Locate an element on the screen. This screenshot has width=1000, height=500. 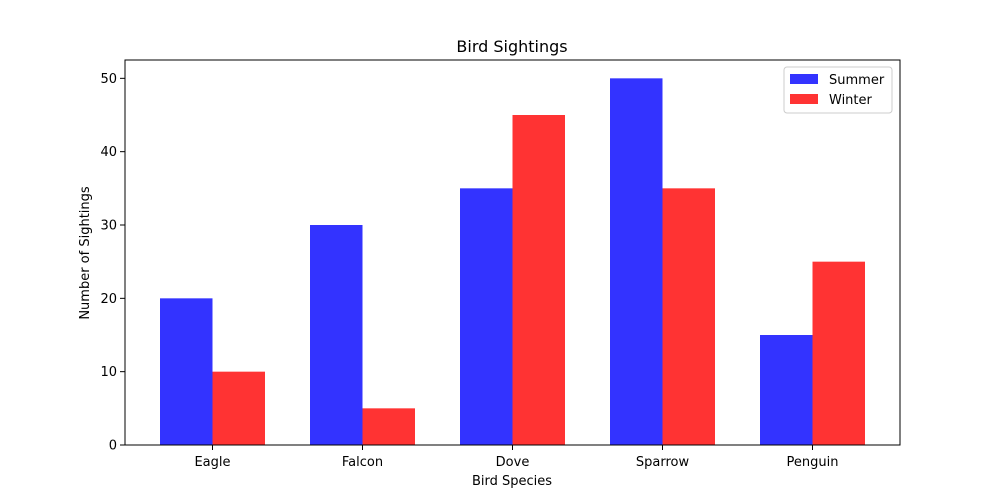
y-axis: 0 10 20 30 40 50 is located at coordinates (112, 263).